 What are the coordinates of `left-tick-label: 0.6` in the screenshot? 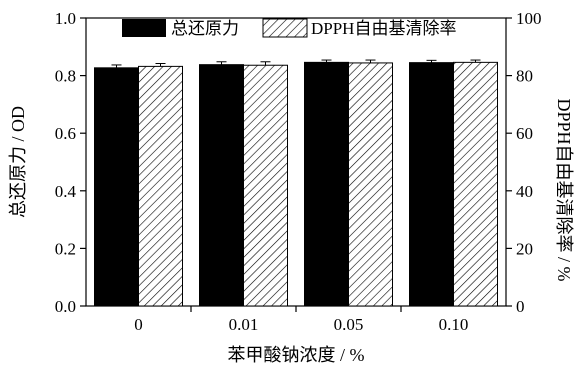 It's located at (65, 133).